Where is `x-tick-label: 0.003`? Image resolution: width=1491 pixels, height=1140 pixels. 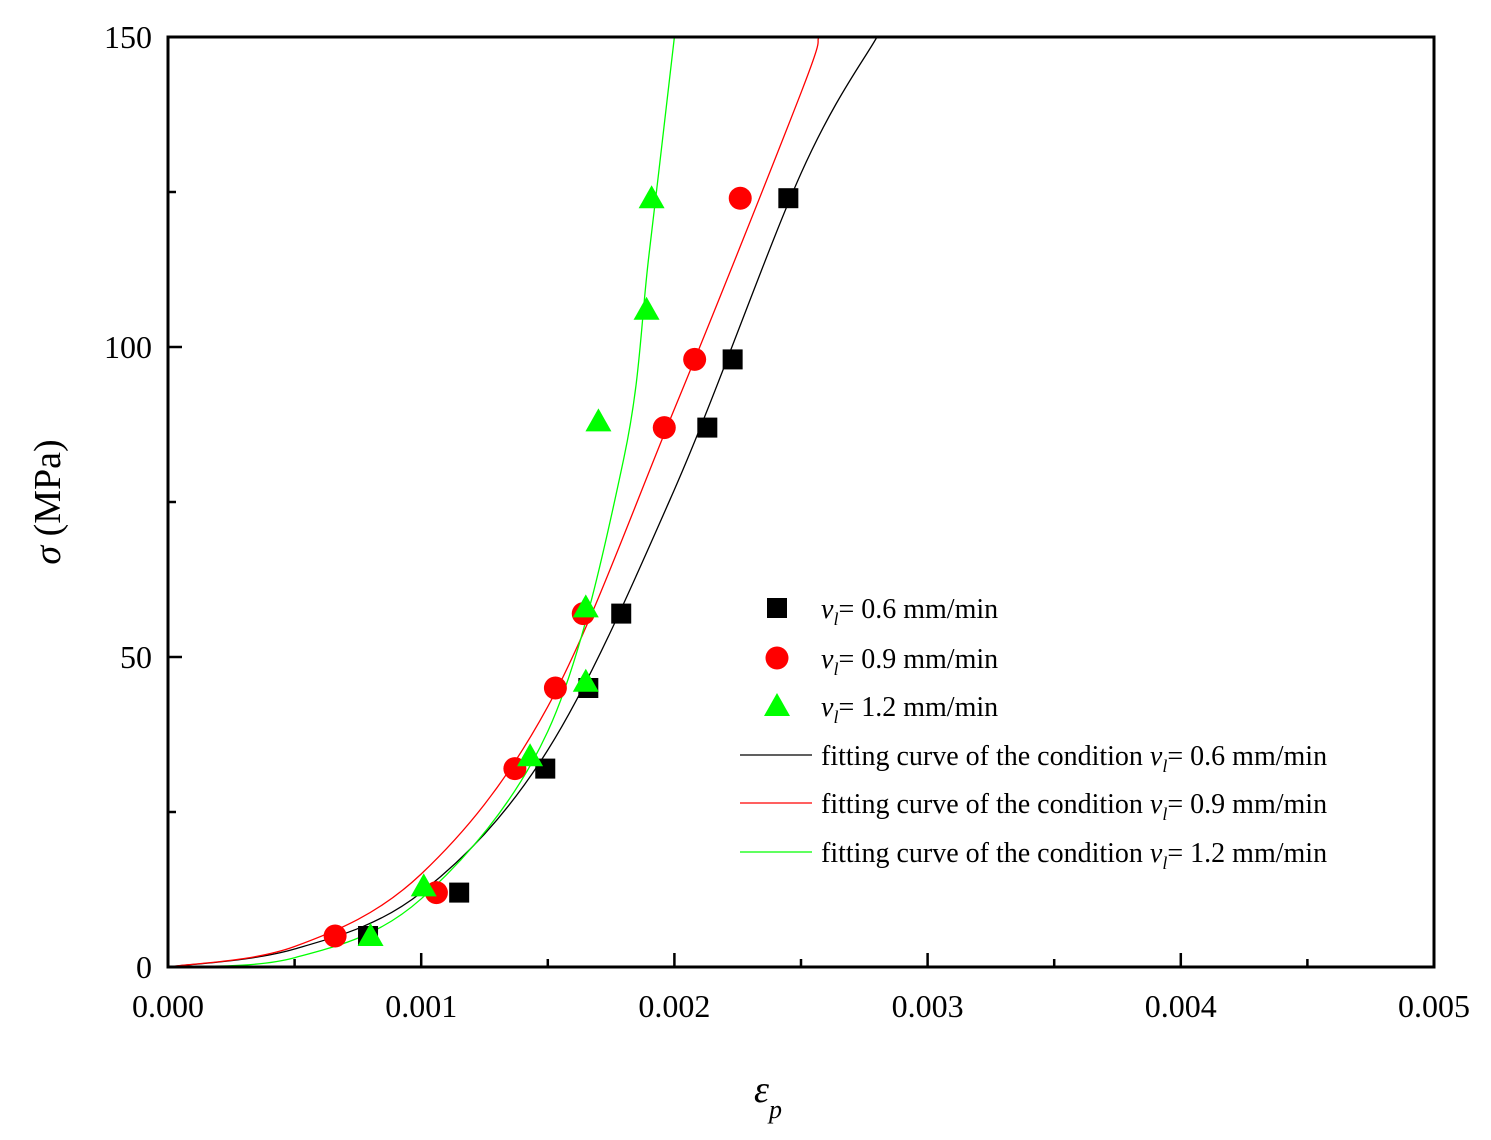 x-tick-label: 0.003 is located at coordinates (928, 1006).